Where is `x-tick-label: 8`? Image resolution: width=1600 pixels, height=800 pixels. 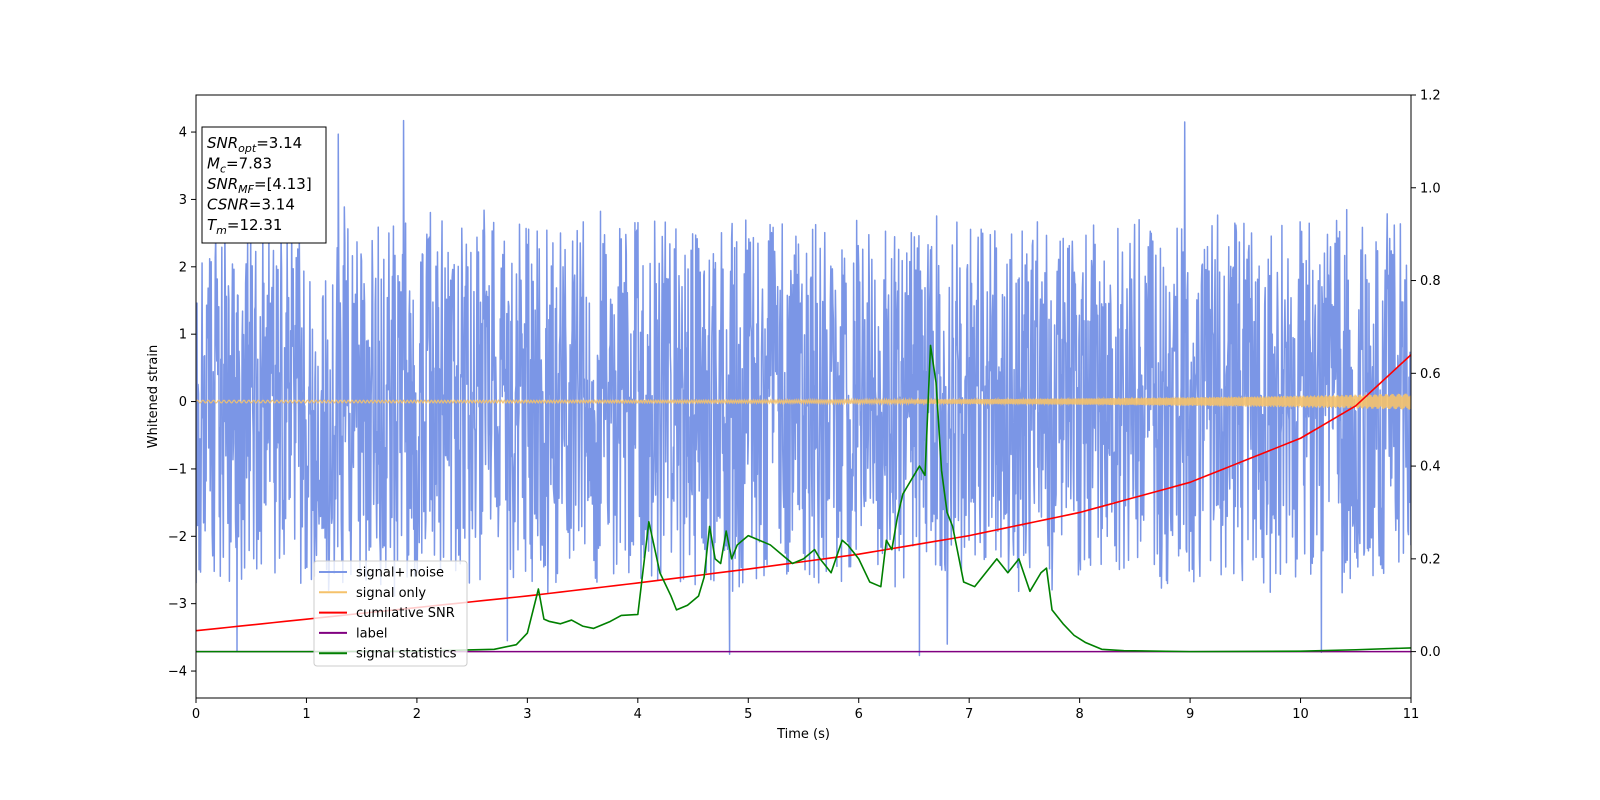 x-tick-label: 8 is located at coordinates (1079, 714).